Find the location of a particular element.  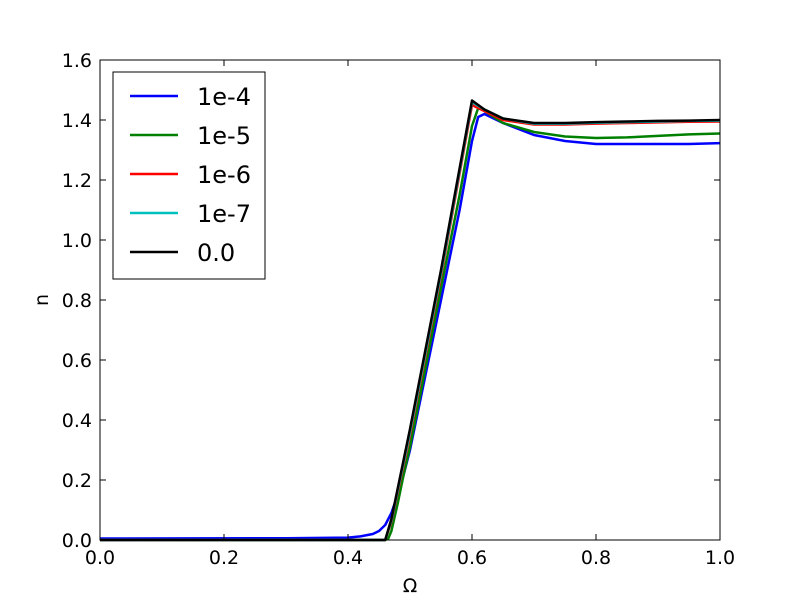

legend-label: 1e-4 is located at coordinates (224, 97).